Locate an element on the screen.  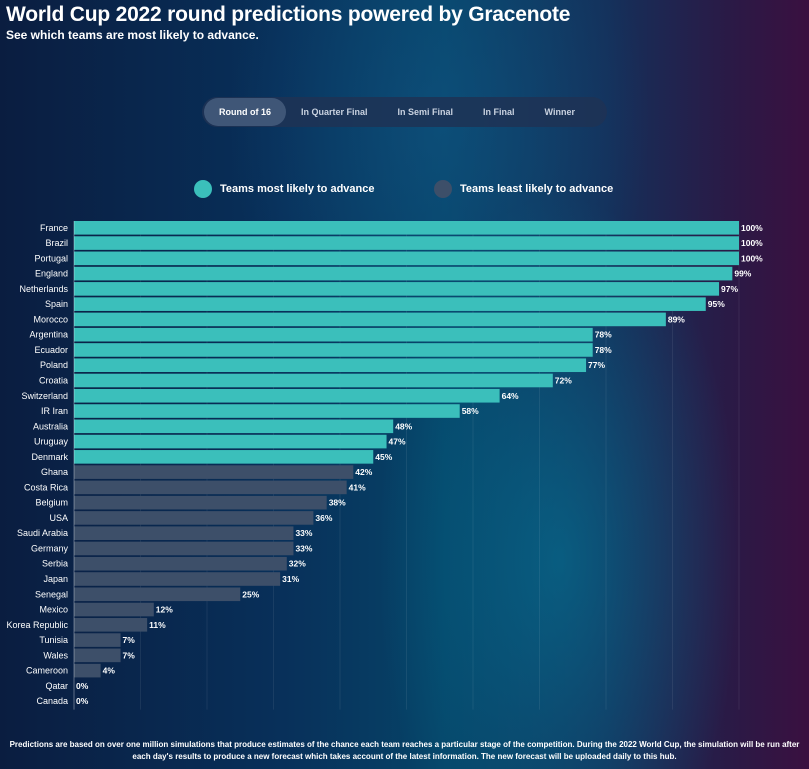
legend-least-likely-label: Teams least likely to advance is located at coordinates (537, 189).